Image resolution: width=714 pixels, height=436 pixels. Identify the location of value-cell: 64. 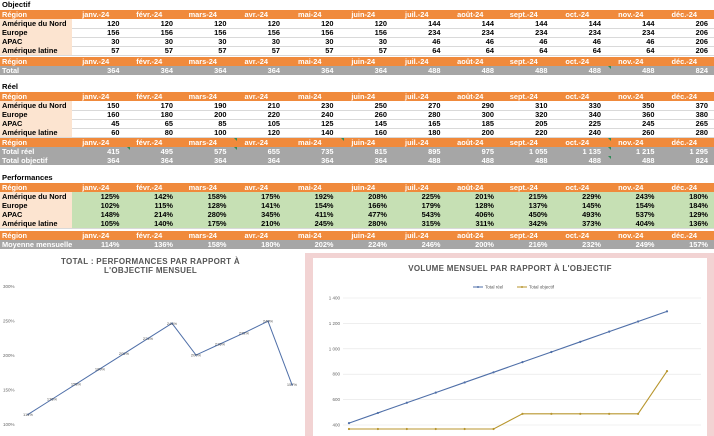
(543, 50).